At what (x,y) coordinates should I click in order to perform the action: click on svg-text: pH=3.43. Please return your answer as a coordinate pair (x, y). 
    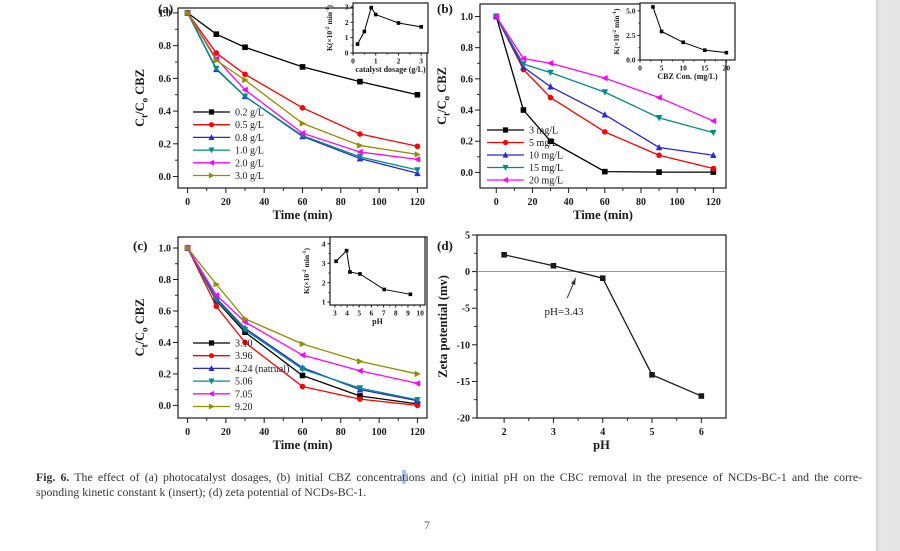
    Looking at the image, I should click on (564, 312).